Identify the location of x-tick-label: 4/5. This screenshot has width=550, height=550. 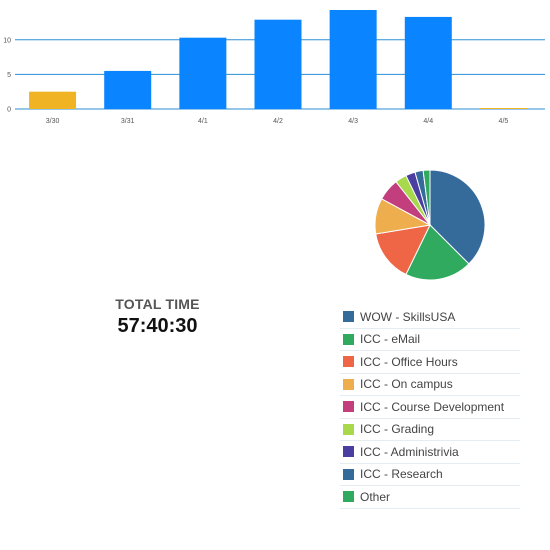
(504, 121).